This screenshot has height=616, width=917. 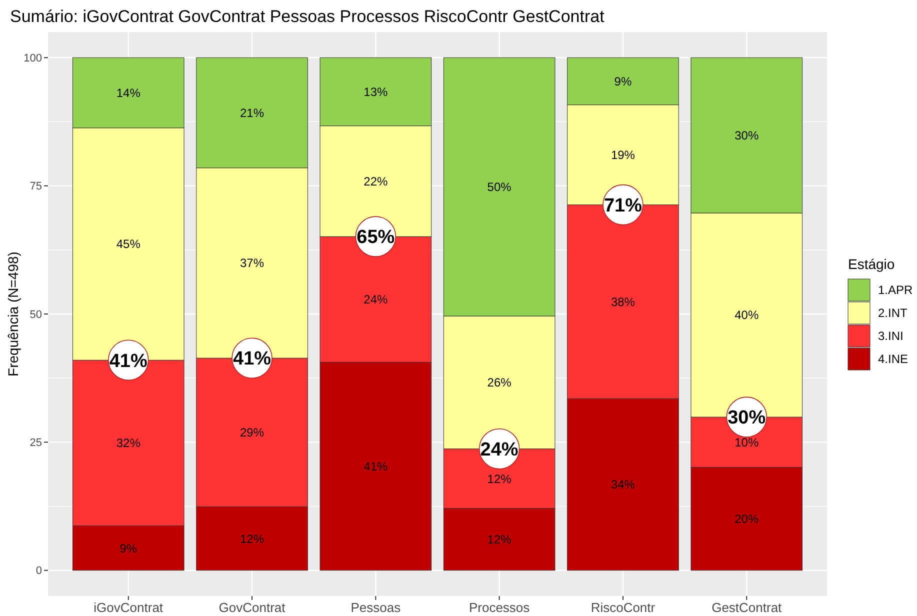 What do you see at coordinates (871, 264) in the screenshot?
I see `legend-title: Estágio` at bounding box center [871, 264].